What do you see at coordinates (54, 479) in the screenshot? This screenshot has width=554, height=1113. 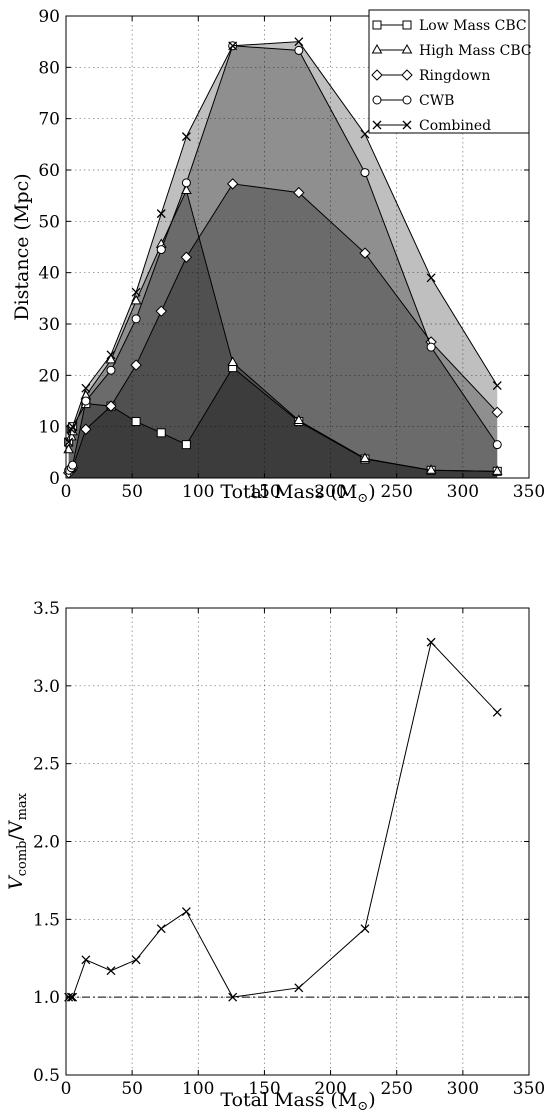 I see `y-tick-label: 0` at bounding box center [54, 479].